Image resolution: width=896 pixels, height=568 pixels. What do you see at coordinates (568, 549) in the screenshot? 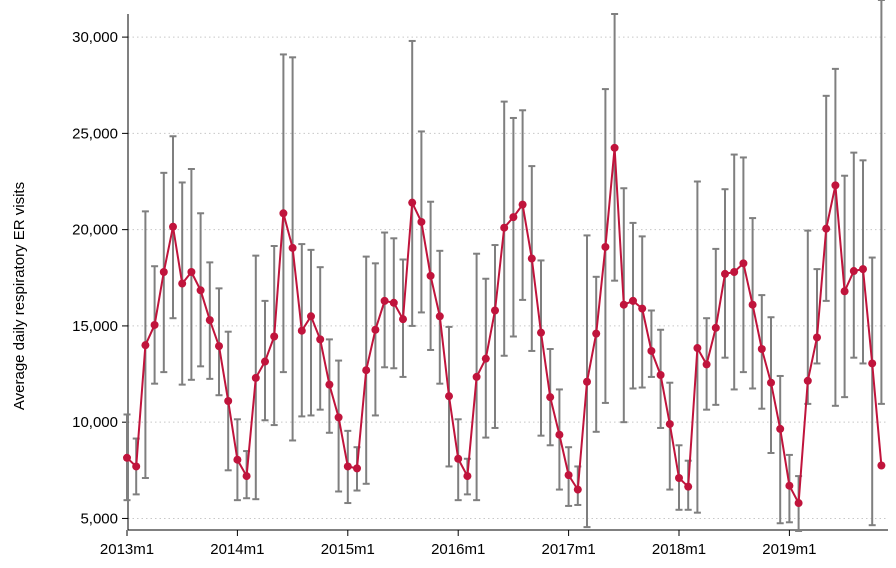
I see `x-tick-label: 2017m1` at bounding box center [568, 549].